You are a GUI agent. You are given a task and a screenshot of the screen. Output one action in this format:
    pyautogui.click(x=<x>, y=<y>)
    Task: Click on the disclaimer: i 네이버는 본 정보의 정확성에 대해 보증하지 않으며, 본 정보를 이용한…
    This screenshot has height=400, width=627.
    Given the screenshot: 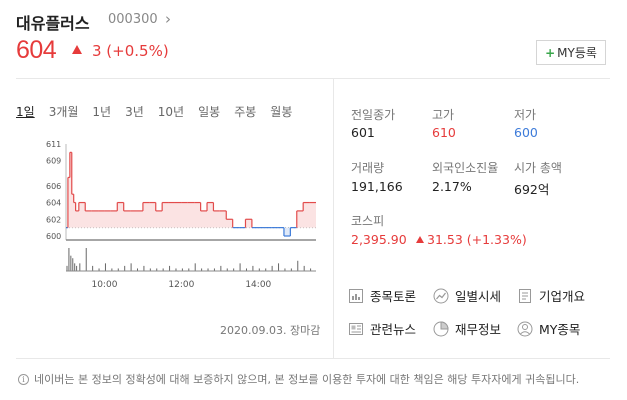 What is the action you would take?
    pyautogui.click(x=298, y=379)
    